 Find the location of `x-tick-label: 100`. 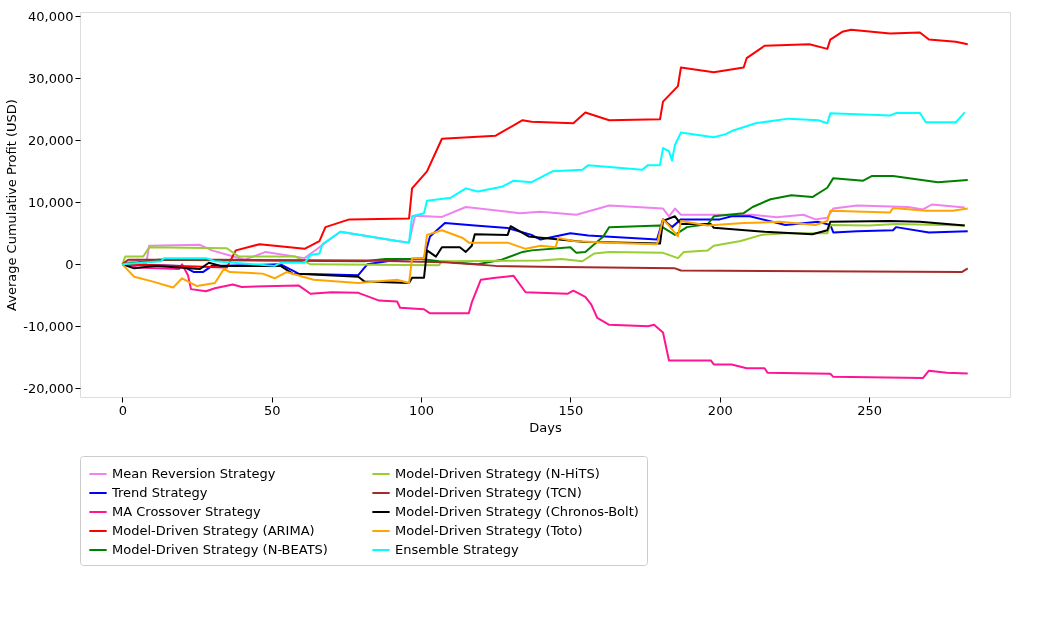

x-tick-label: 100 is located at coordinates (421, 410).